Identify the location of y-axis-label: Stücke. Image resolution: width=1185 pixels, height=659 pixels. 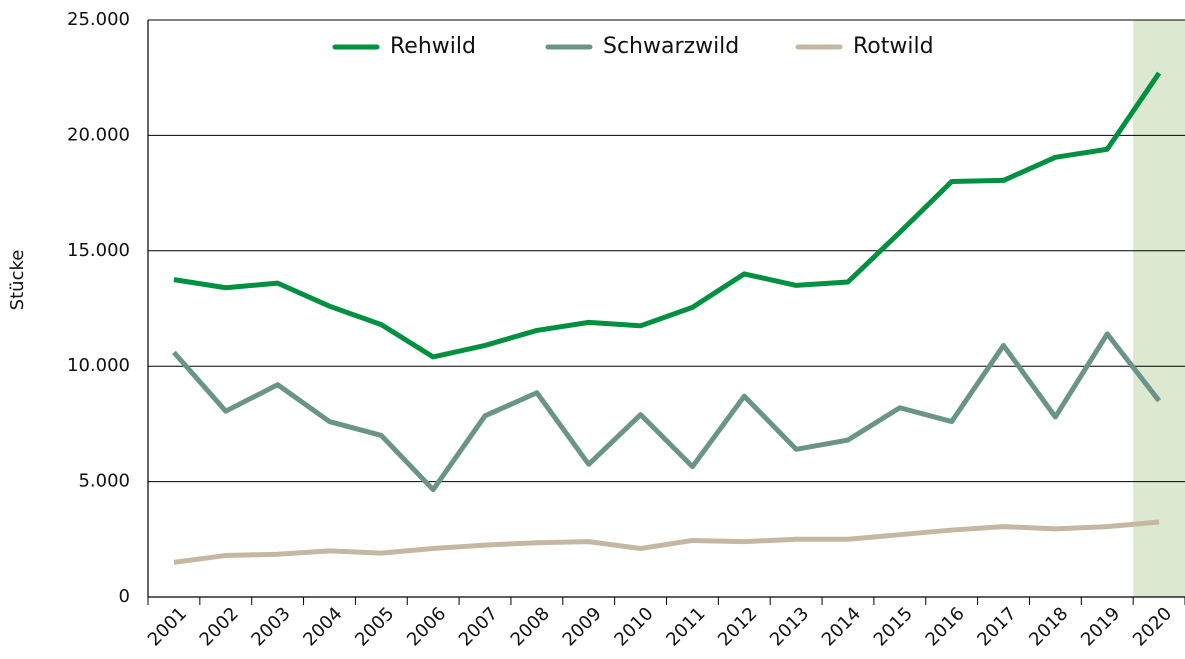
(17, 280).